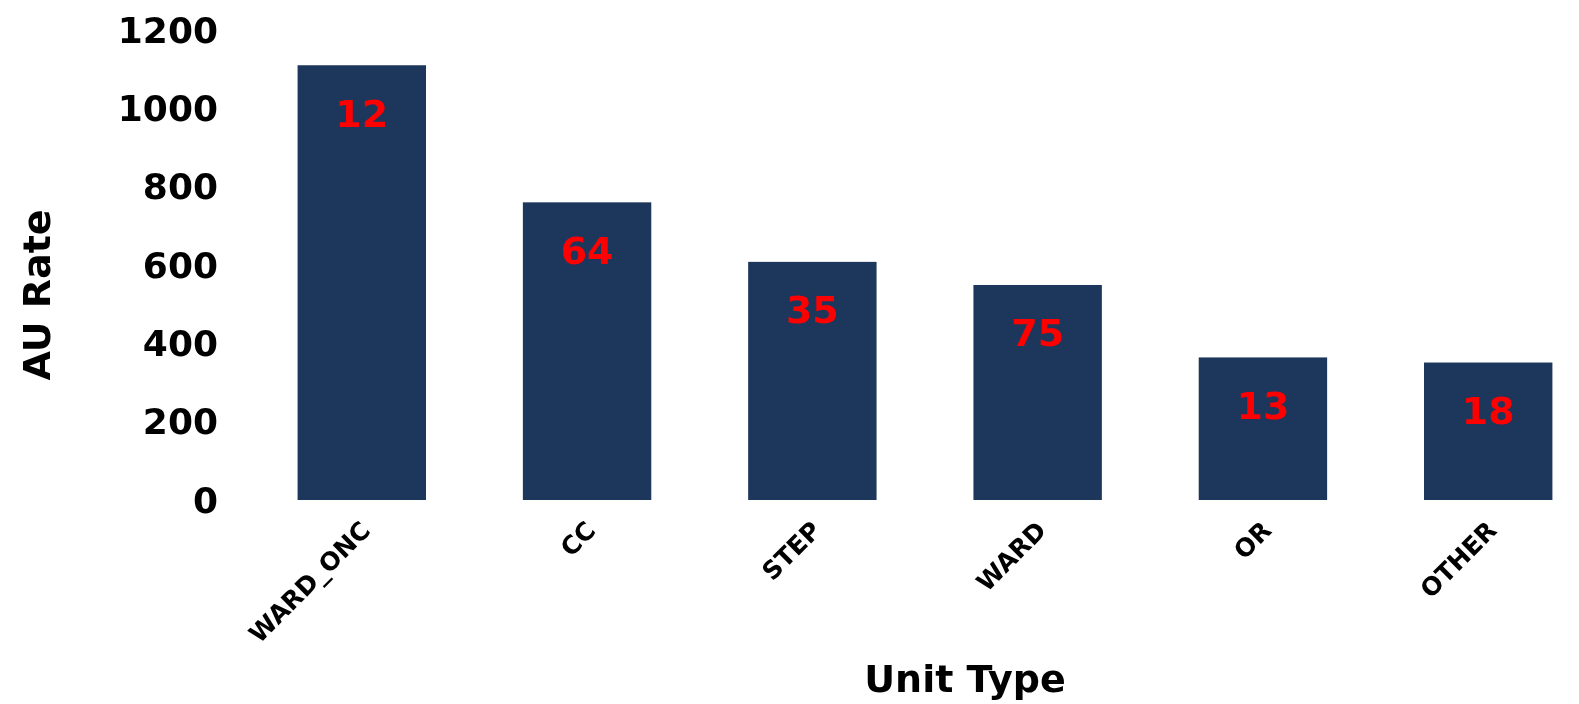 This screenshot has width=1579, height=704. Describe the element at coordinates (180, 422) in the screenshot. I see `y-tick-label: 200` at that location.